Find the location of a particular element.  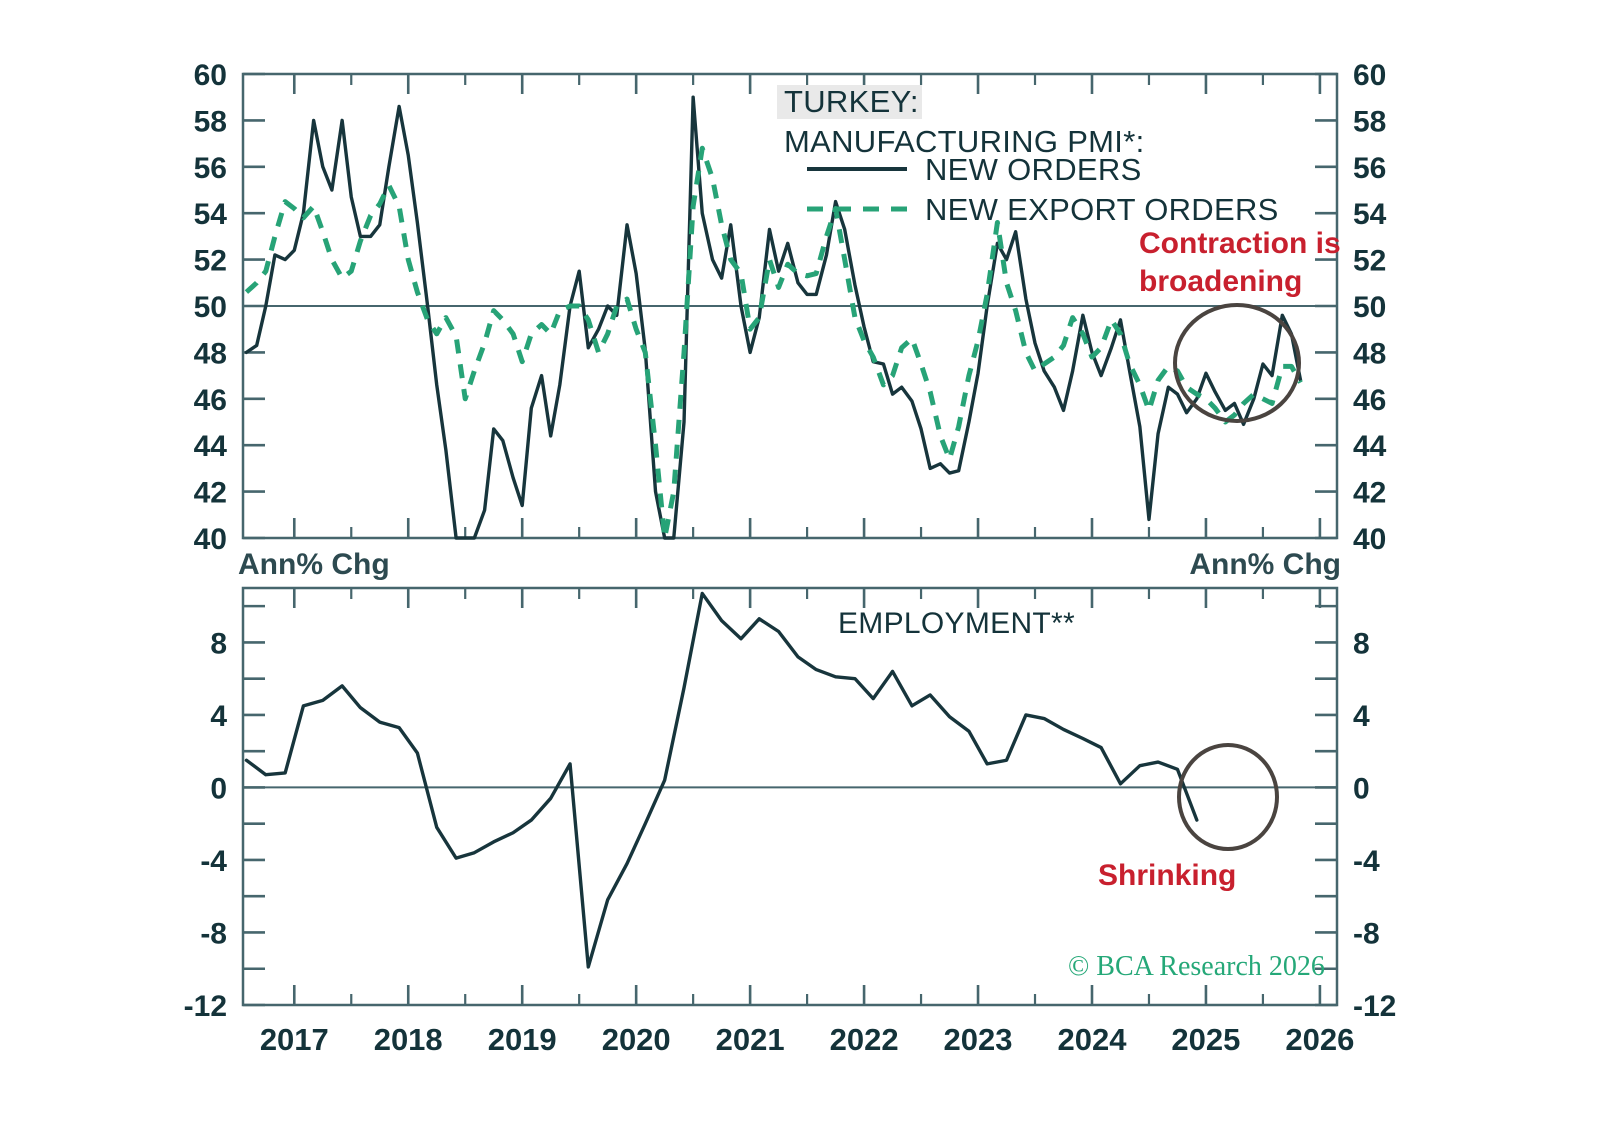

x-tick-label-2020: 2020 is located at coordinates (636, 1039).